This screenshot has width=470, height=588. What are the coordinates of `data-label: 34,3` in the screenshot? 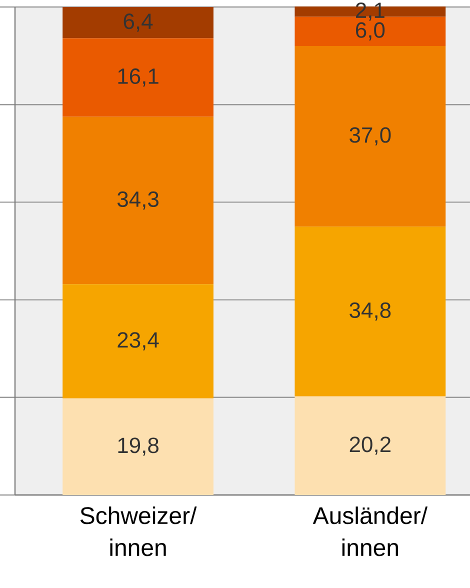 It's located at (137, 200).